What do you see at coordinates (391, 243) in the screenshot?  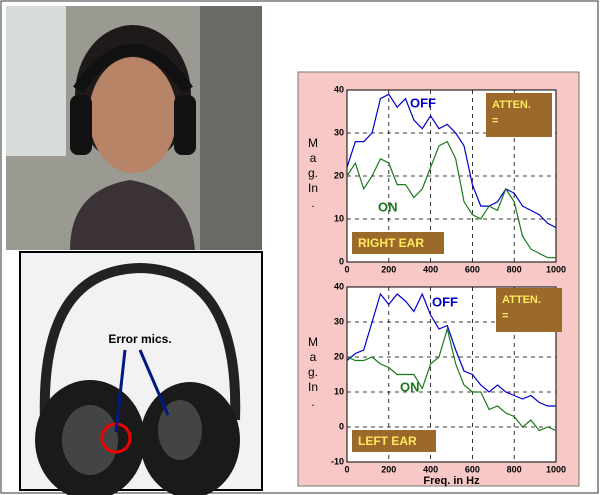 I see `ear-label: RIGHT EAR` at bounding box center [391, 243].